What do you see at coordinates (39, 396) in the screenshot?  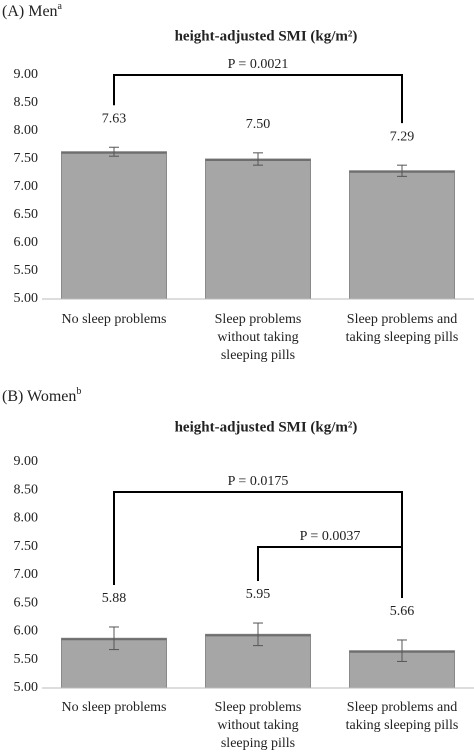 I see `panel-label-text: (B) Women` at bounding box center [39, 396].